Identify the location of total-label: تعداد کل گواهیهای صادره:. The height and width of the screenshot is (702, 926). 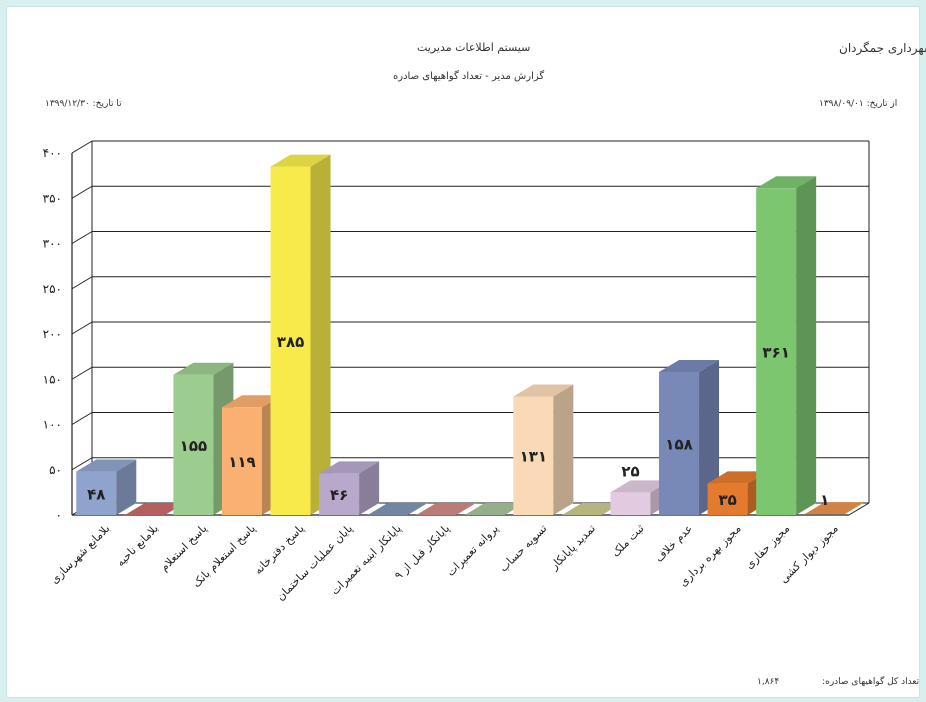
(871, 682).